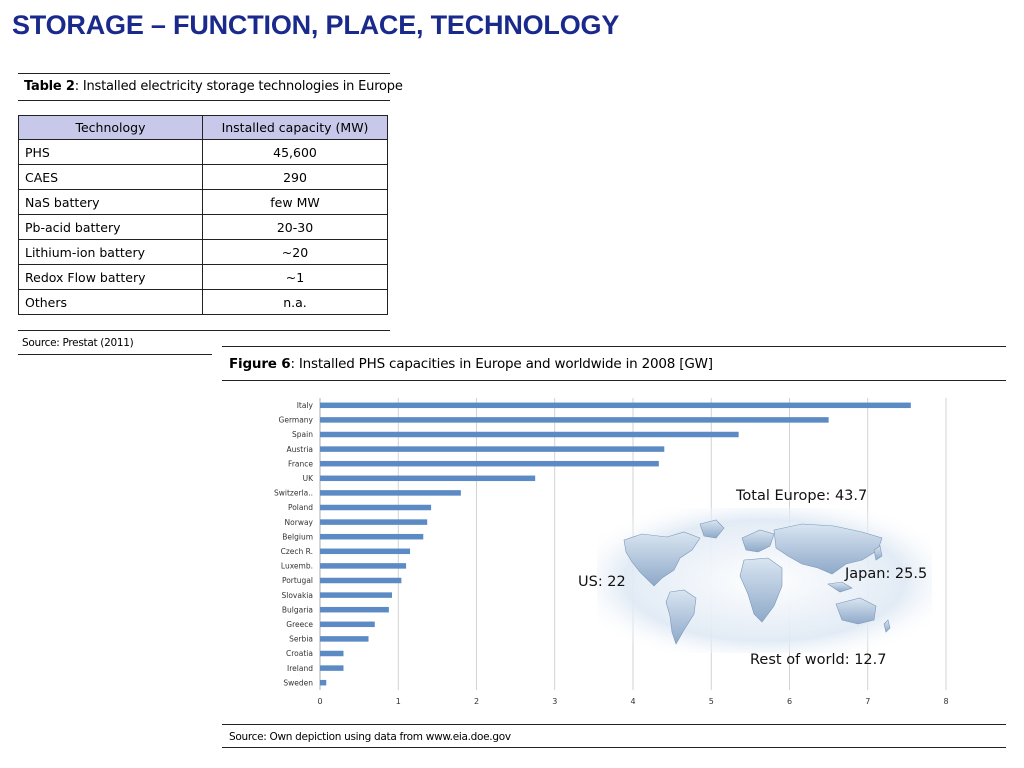  Describe the element at coordinates (110, 202) in the screenshot. I see `technology-cell: NaS battery` at that location.